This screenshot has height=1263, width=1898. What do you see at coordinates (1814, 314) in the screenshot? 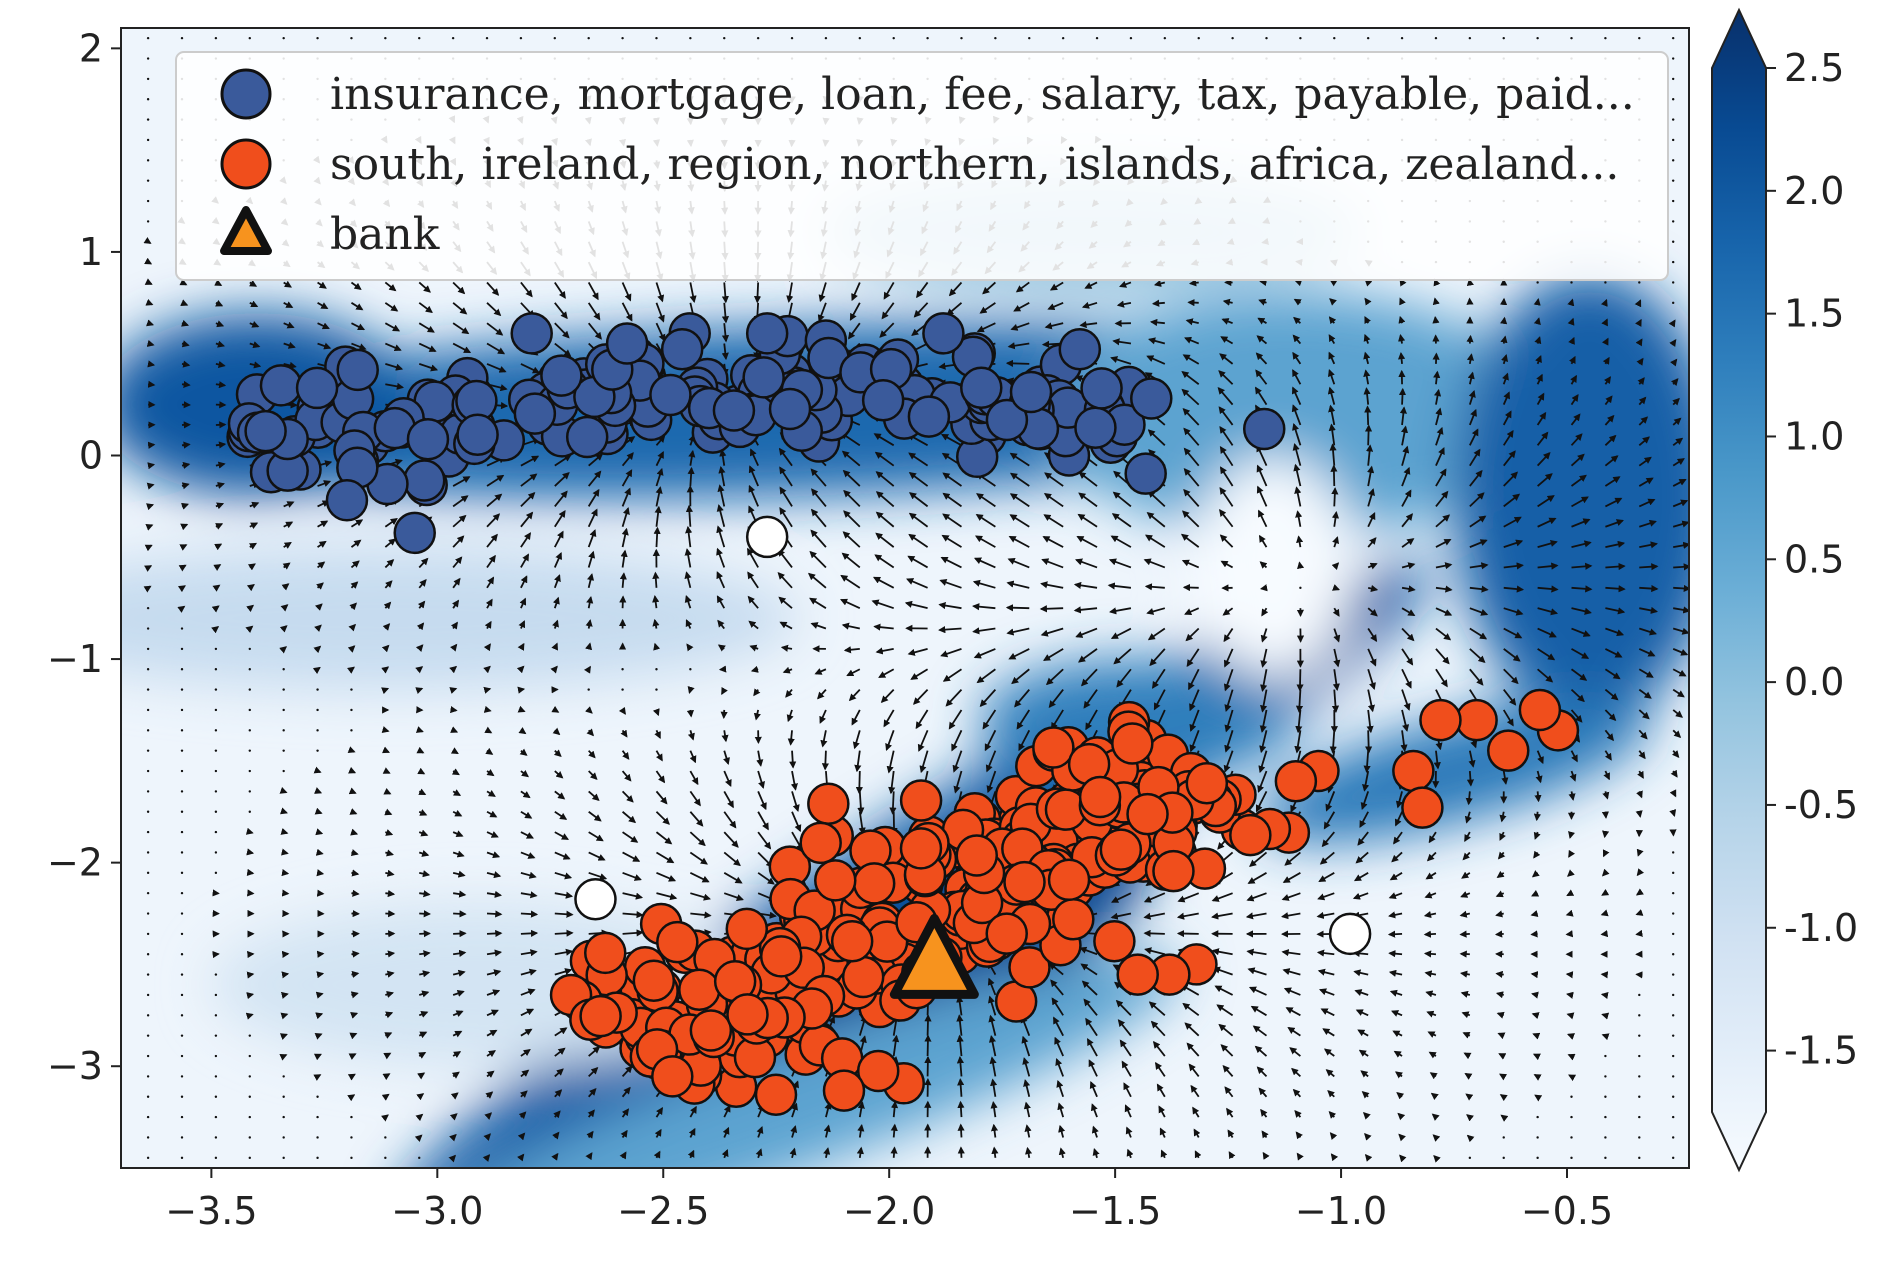
I see `colorbar-tick-label: 1.5` at bounding box center [1814, 314].